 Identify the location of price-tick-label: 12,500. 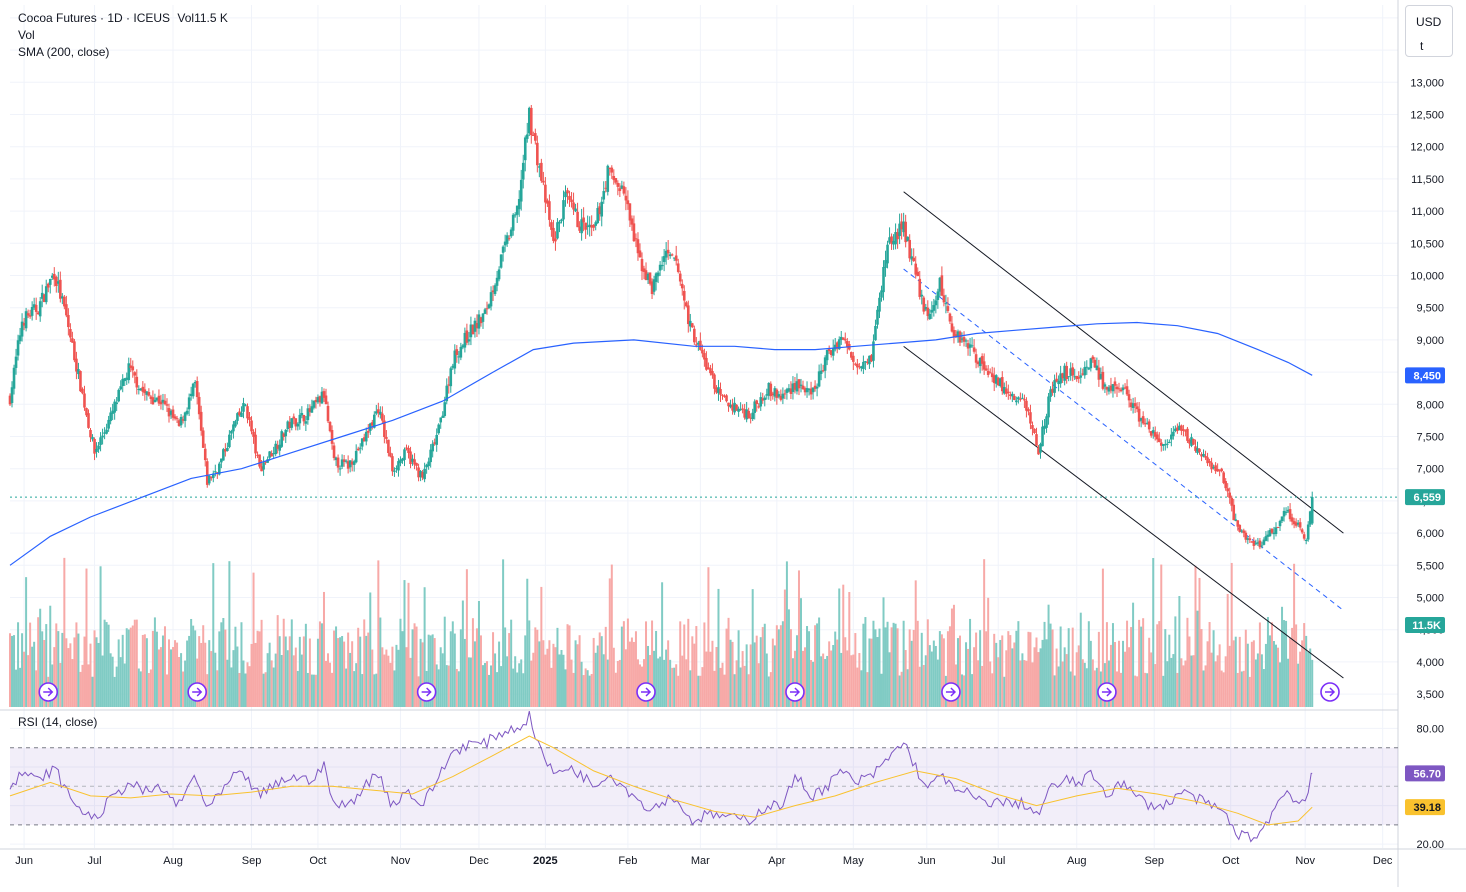
(1427, 115).